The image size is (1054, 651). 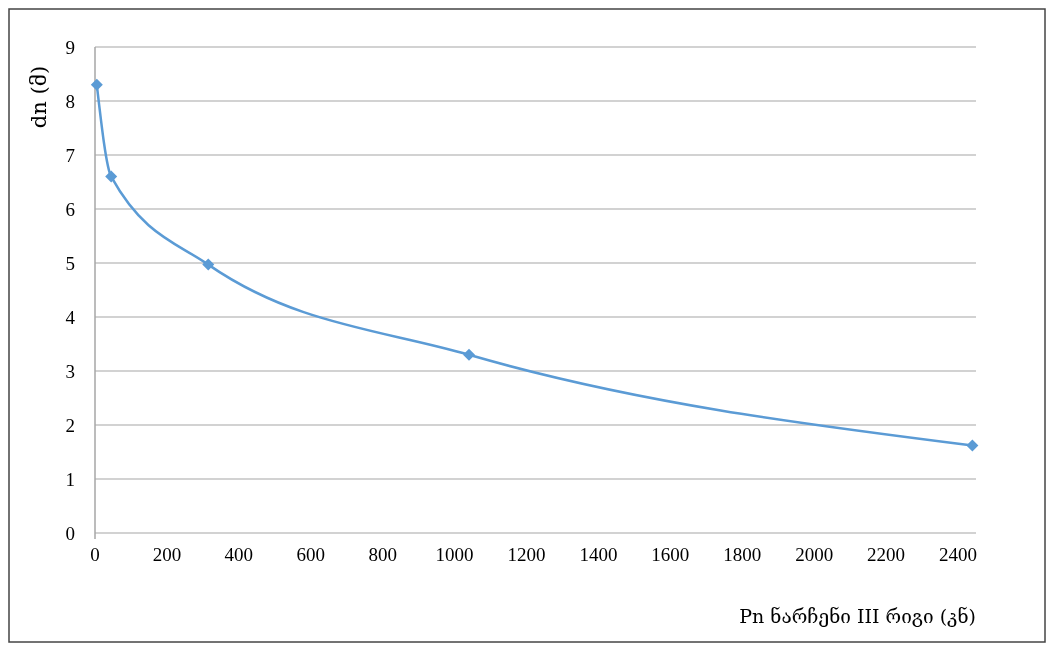 I want to click on x-tick-label: 2200, so click(x=886, y=554).